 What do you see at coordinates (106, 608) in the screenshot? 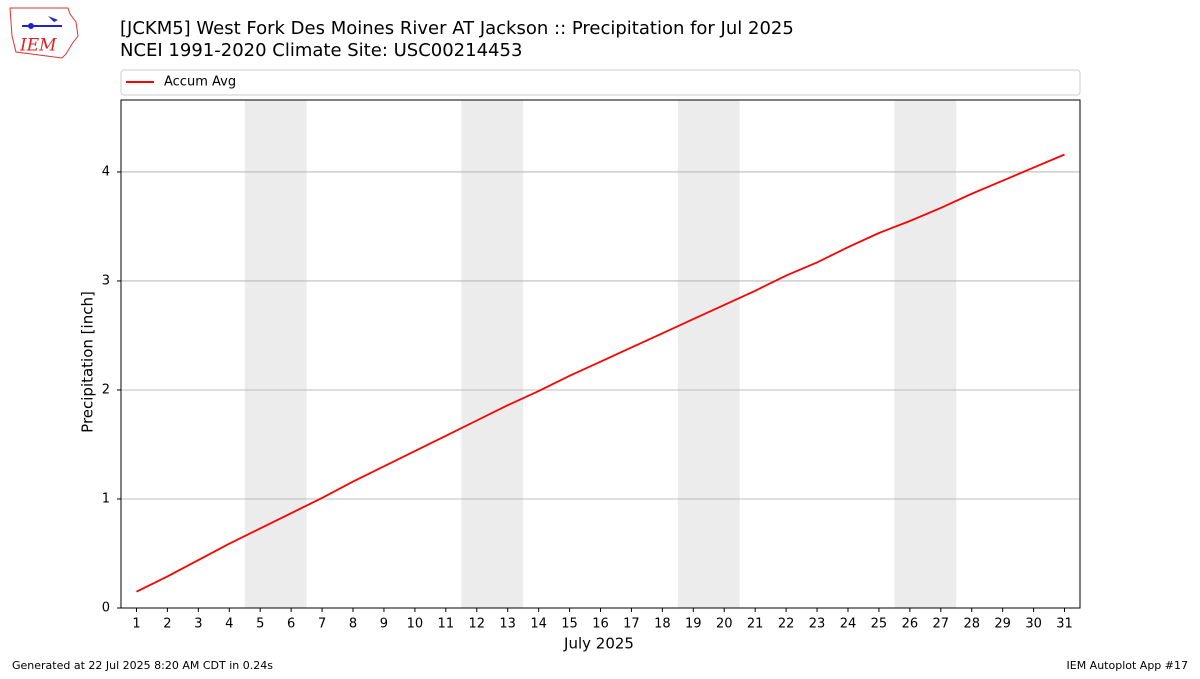
I see `y-tick-label: 0` at bounding box center [106, 608].